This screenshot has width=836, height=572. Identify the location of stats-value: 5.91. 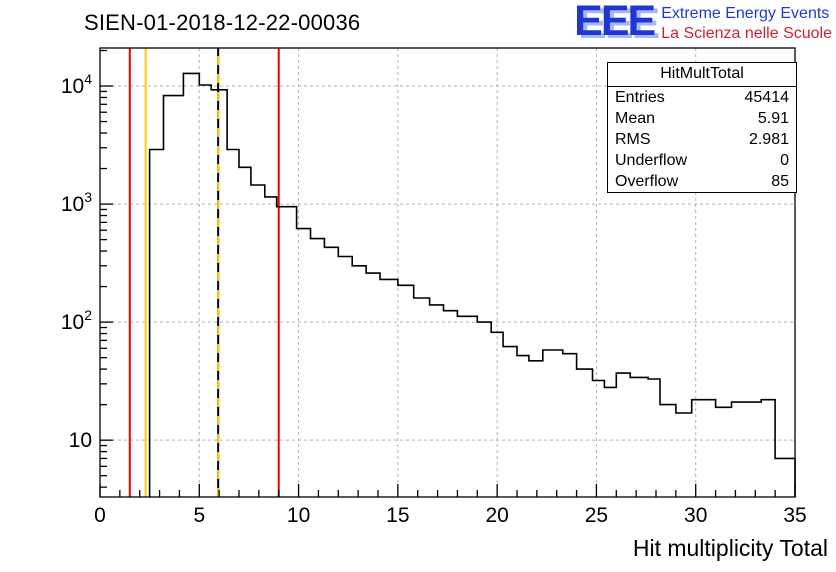
(773, 118).